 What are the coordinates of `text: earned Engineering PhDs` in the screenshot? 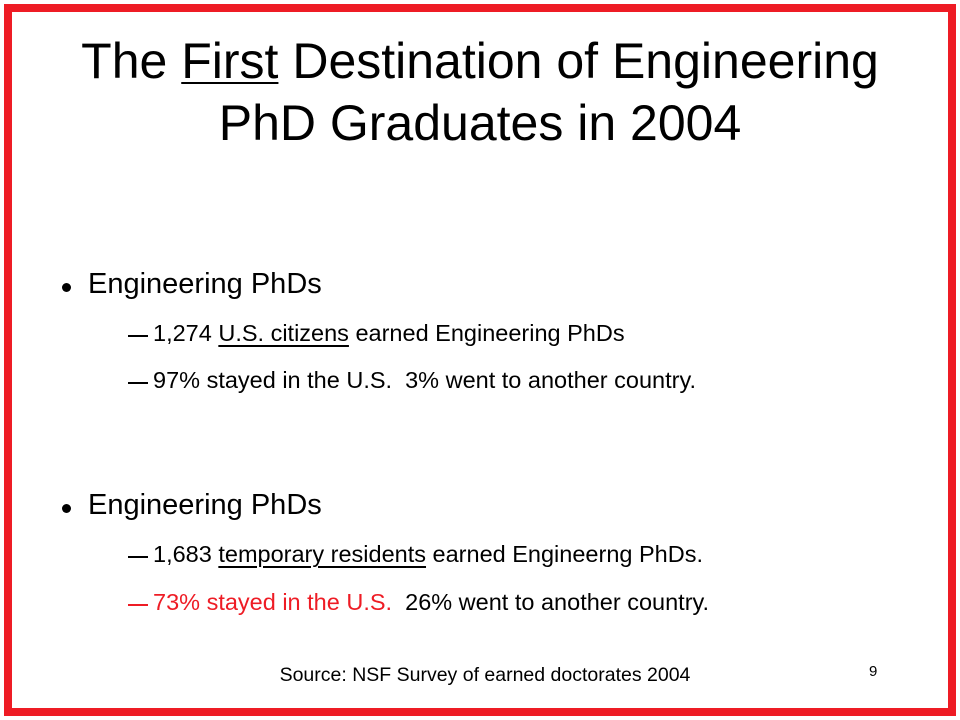 It's located at (486, 333).